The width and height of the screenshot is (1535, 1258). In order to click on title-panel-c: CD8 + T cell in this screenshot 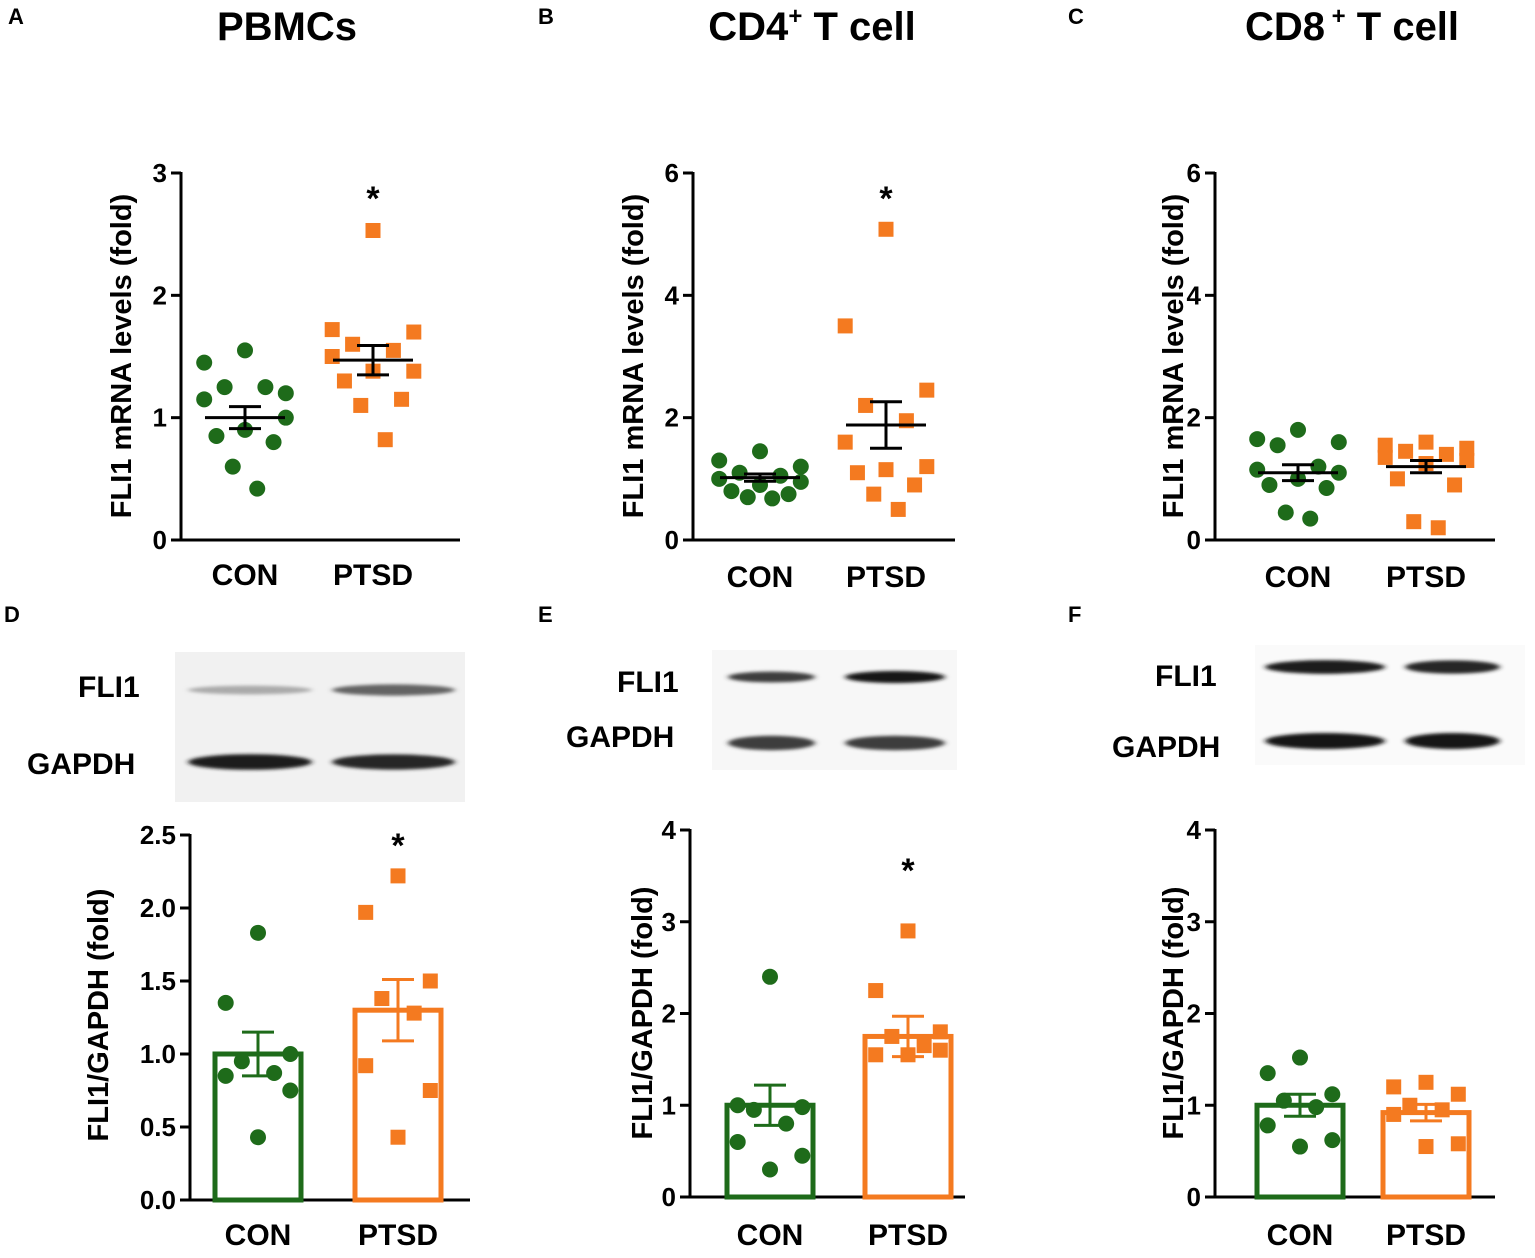, I will do `click(1352, 26)`.